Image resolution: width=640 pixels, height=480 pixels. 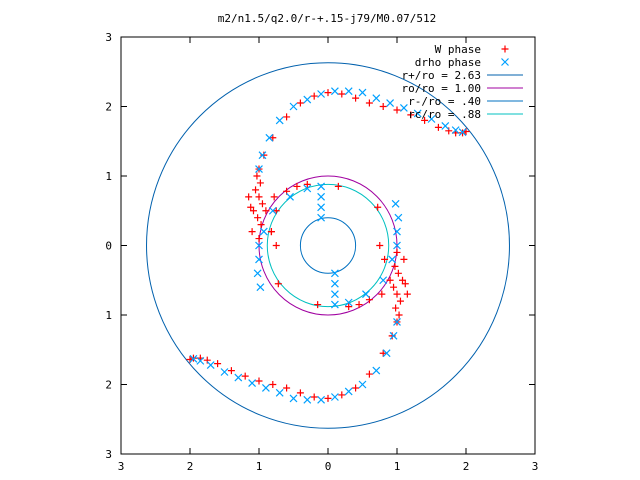 I want to click on legend-label: drho phase, so click(x=448, y=62).